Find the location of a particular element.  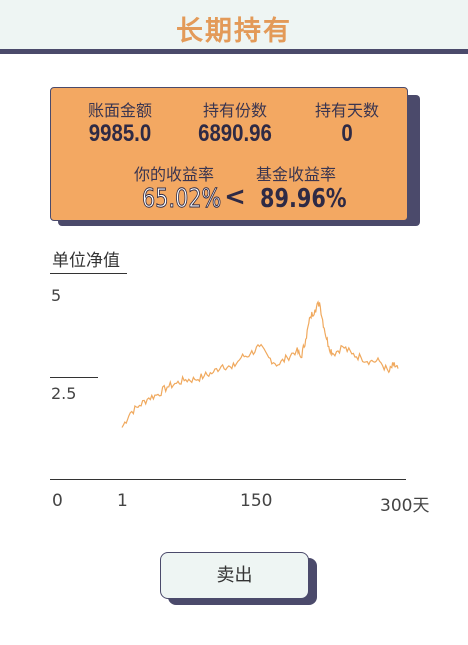

nav-series-line is located at coordinates (260, 364).